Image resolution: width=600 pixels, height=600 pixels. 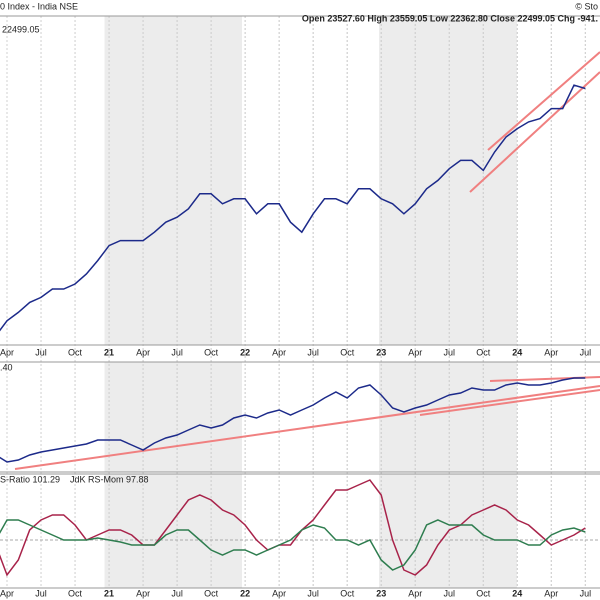 I want to click on chart-title: 0 Index - India NSE, so click(x=39, y=6).